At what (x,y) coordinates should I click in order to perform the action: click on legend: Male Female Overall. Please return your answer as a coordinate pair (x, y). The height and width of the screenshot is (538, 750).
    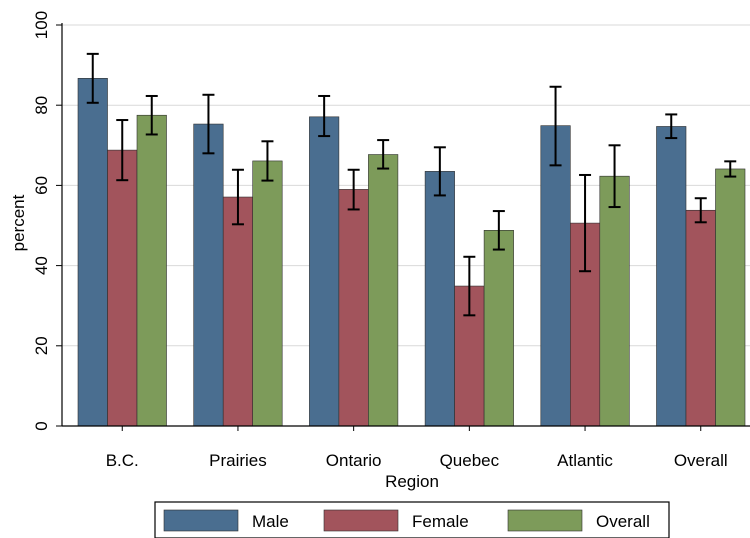
    Looking at the image, I should click on (412, 519).